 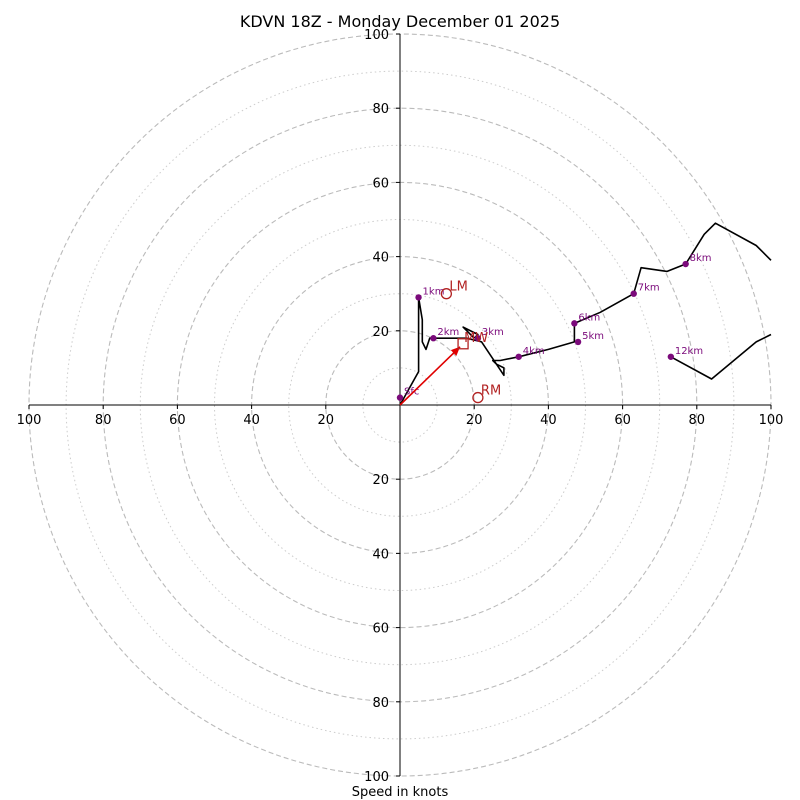 I want to click on height-point-label: 1km, so click(x=434, y=291).